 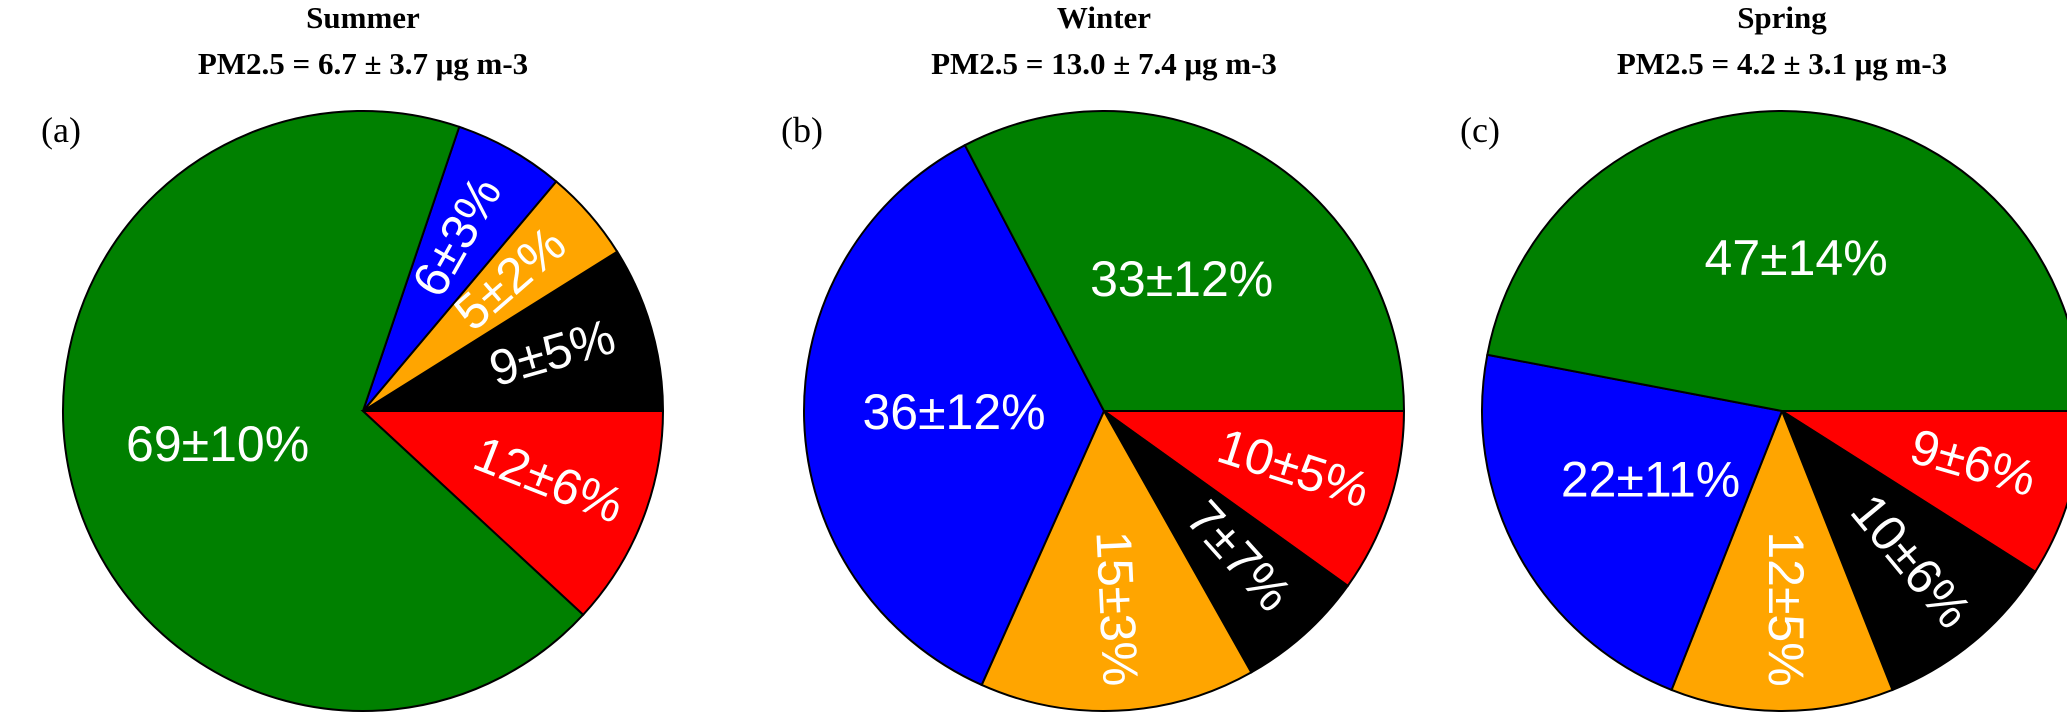 I want to click on chart-title: Summer, so click(x=363, y=17).